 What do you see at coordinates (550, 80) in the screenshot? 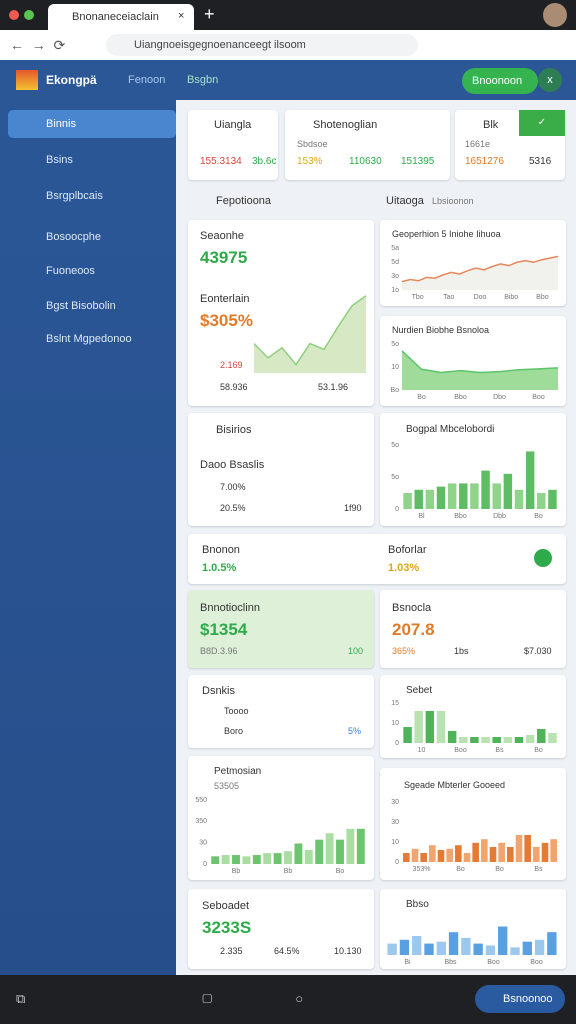
I see `close-button: x` at bounding box center [550, 80].